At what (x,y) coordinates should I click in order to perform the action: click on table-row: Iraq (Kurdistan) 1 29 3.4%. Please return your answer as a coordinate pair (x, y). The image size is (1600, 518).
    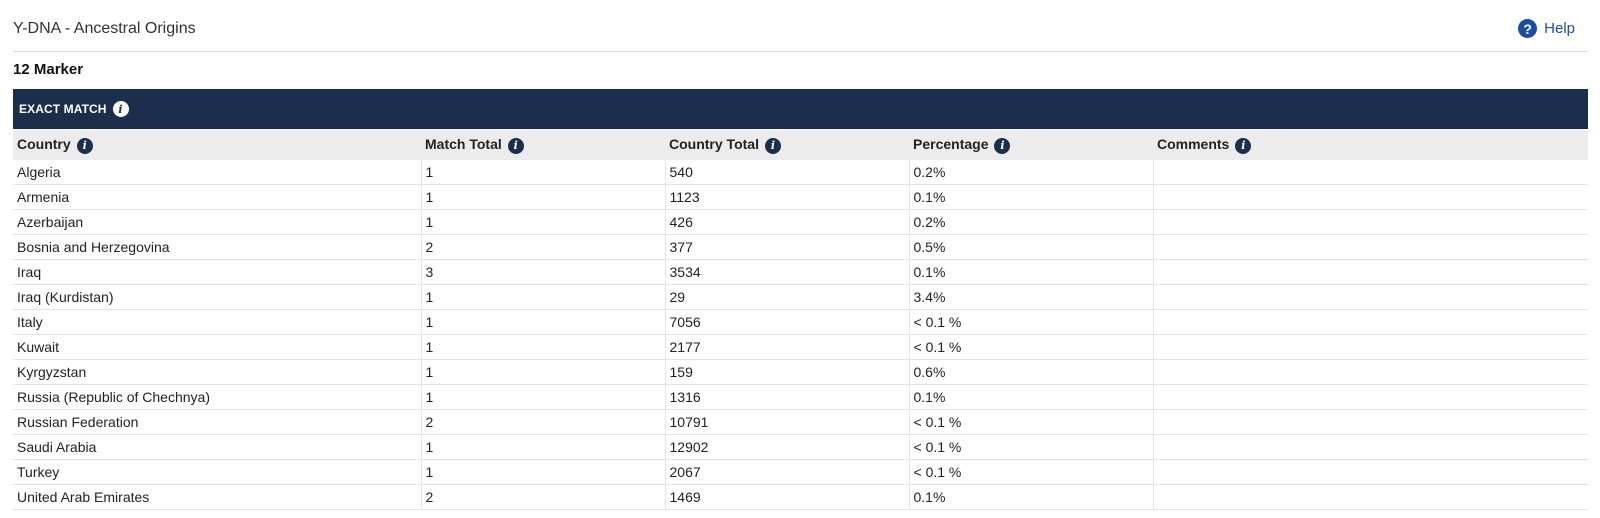
    Looking at the image, I should click on (800, 297).